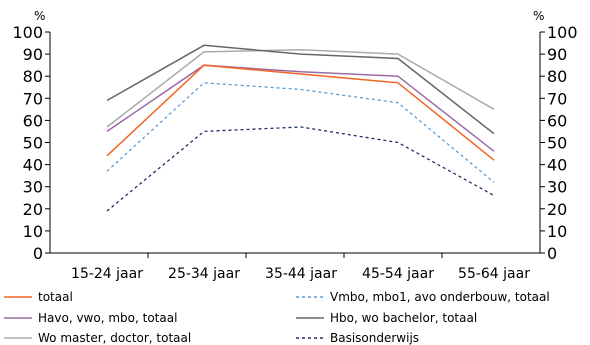  What do you see at coordinates (107, 274) in the screenshot?
I see `x-tick-label: 15-24 jaar` at bounding box center [107, 274].